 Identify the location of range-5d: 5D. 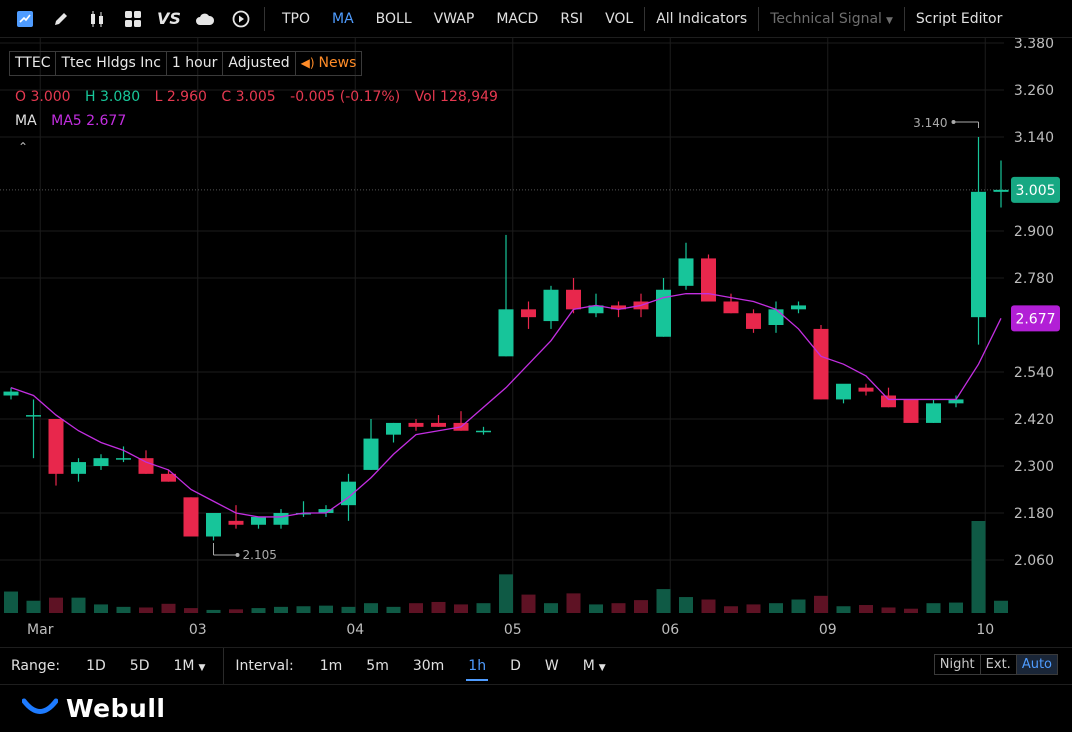
(140, 666).